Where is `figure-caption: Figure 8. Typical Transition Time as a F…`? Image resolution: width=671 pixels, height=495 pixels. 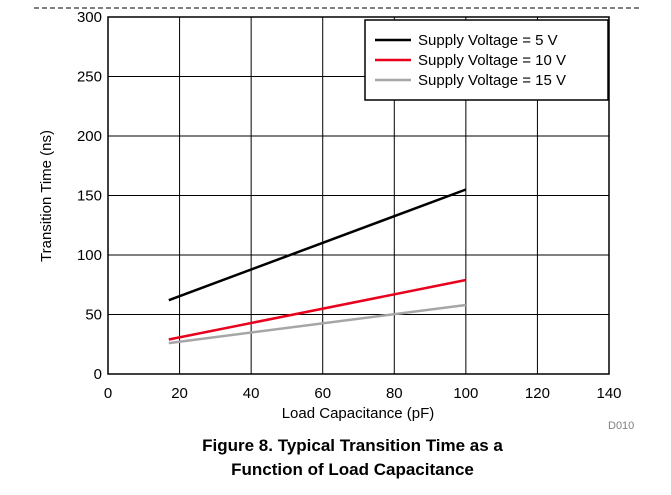 figure-caption: Figure 8. Typical Transition Time as a F… is located at coordinates (335, 458).